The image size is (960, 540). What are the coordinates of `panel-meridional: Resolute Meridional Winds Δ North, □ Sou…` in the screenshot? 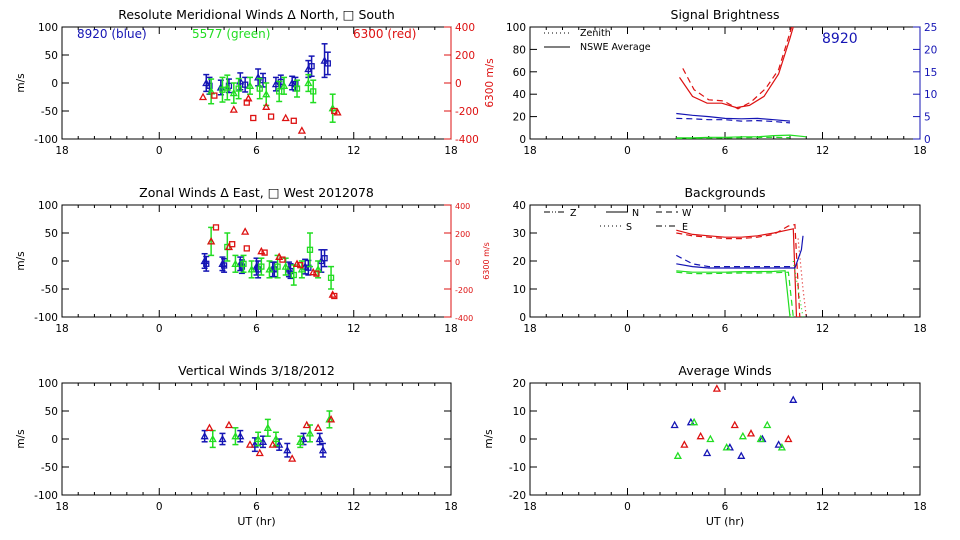 It's located at (255, 82).